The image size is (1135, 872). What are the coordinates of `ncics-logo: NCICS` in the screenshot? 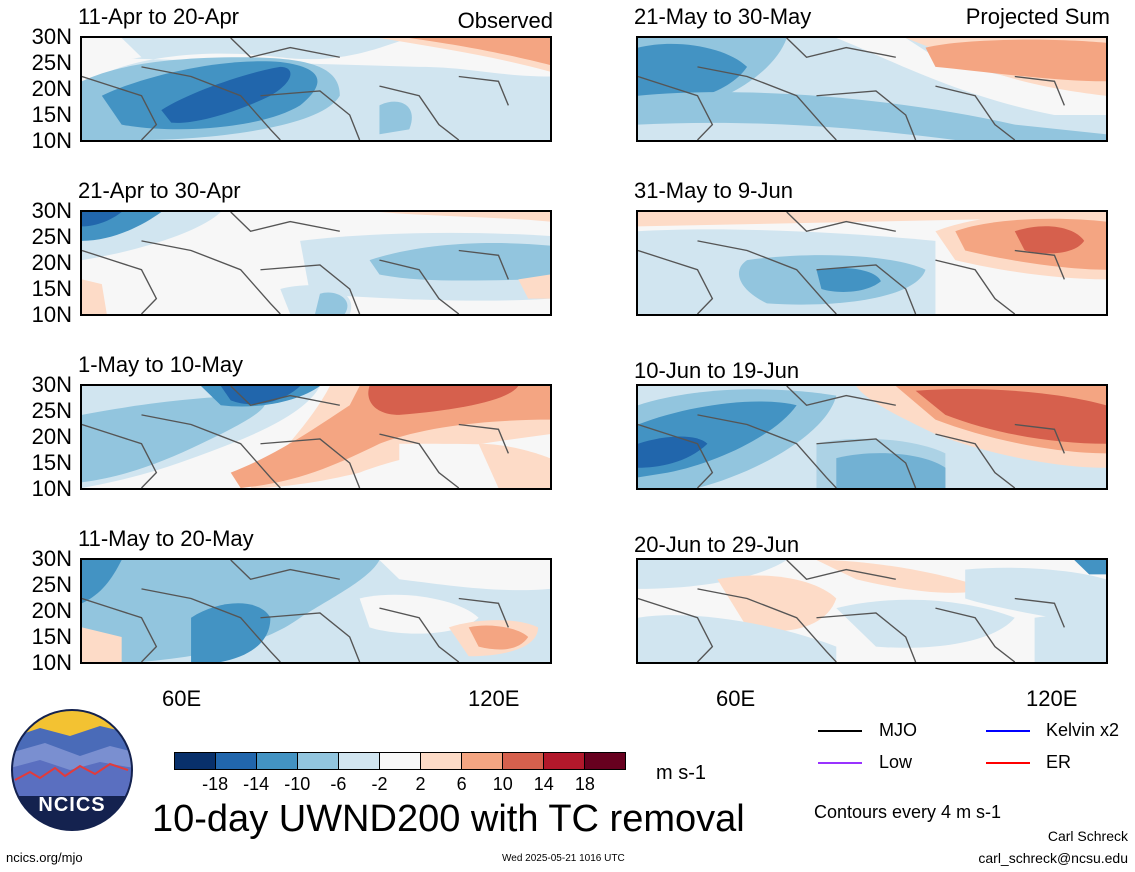 It's located at (72, 770).